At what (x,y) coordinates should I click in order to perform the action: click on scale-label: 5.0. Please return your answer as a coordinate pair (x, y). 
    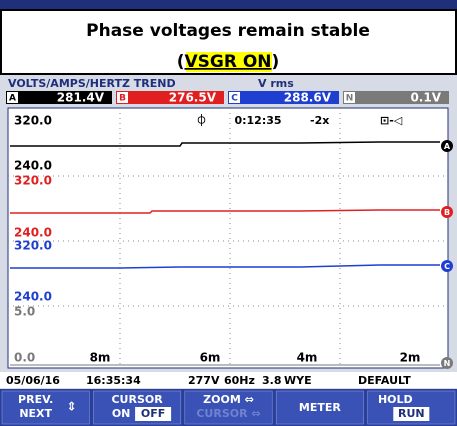
    Looking at the image, I should click on (24, 312).